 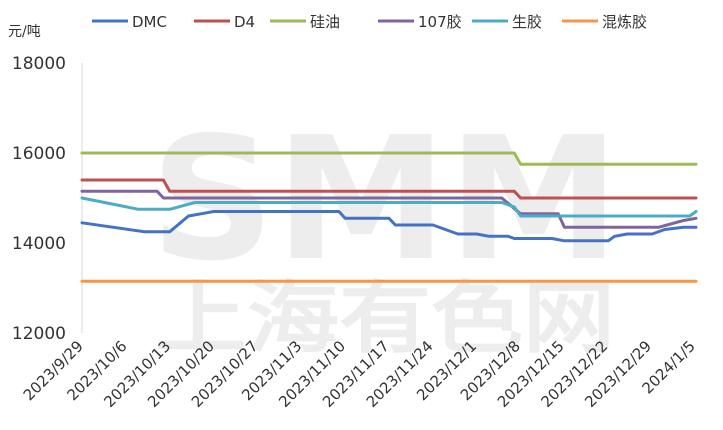 I want to click on legend-label: 硅油, so click(x=325, y=22).